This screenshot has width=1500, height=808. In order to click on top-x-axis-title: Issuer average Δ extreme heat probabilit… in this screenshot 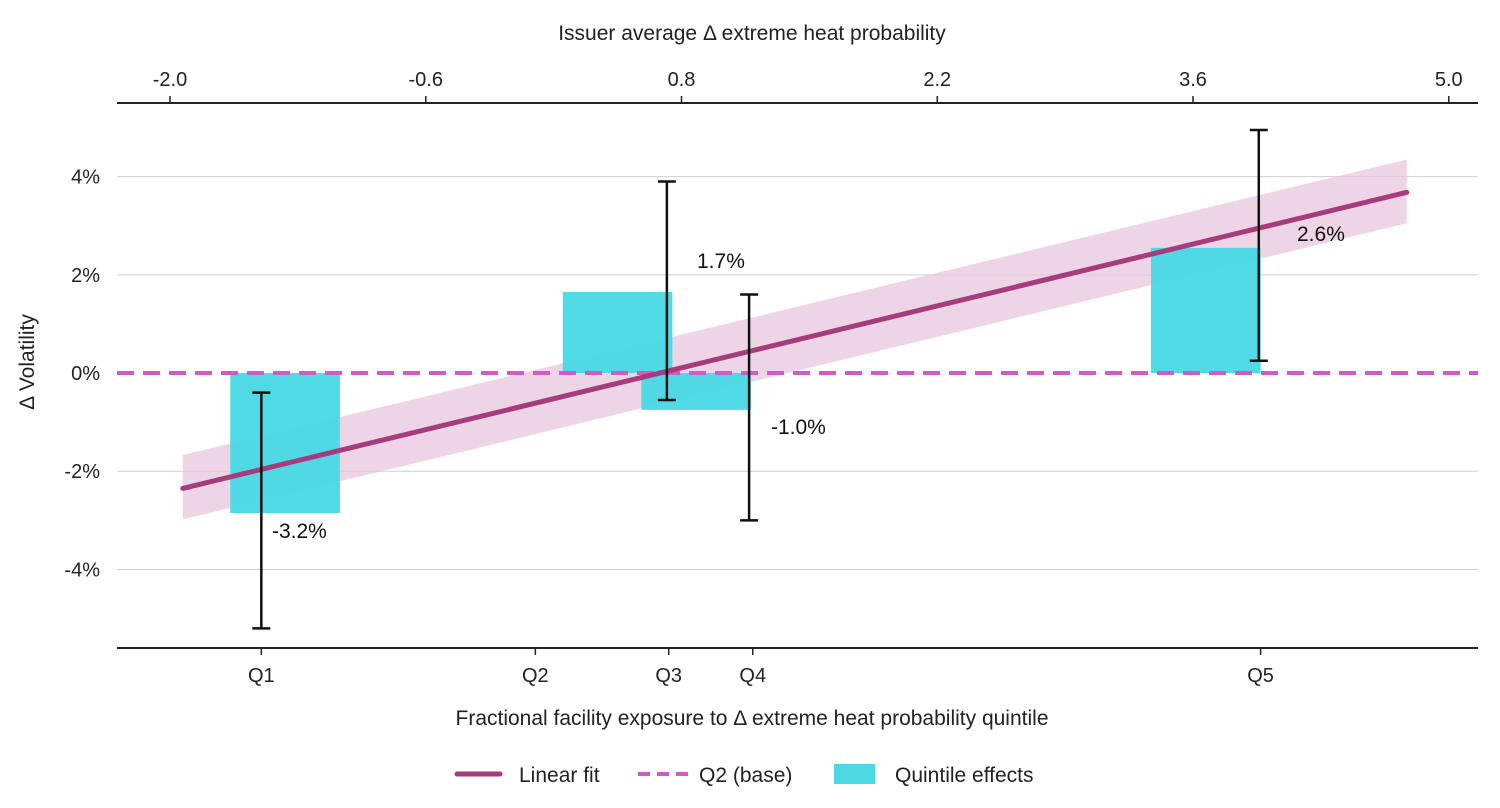, I will do `click(752, 33)`.